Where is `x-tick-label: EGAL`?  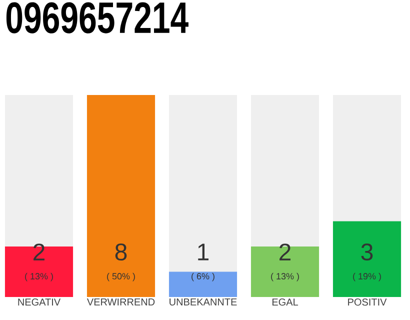 x-tick-label: EGAL is located at coordinates (285, 302).